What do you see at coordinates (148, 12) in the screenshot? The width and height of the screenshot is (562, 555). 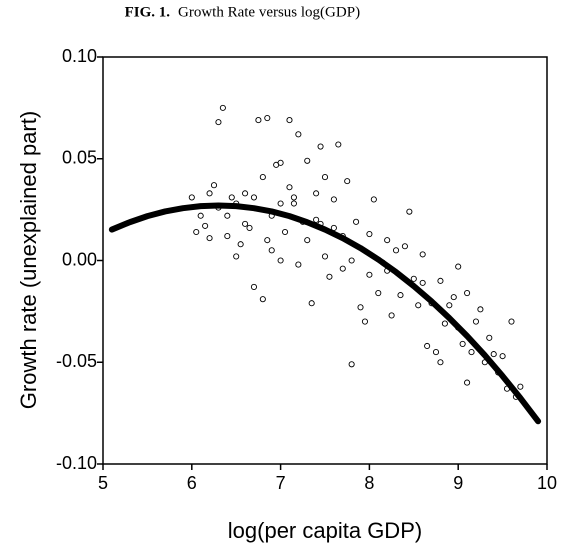 I see `figure-label: FIG. 1.` at bounding box center [148, 12].